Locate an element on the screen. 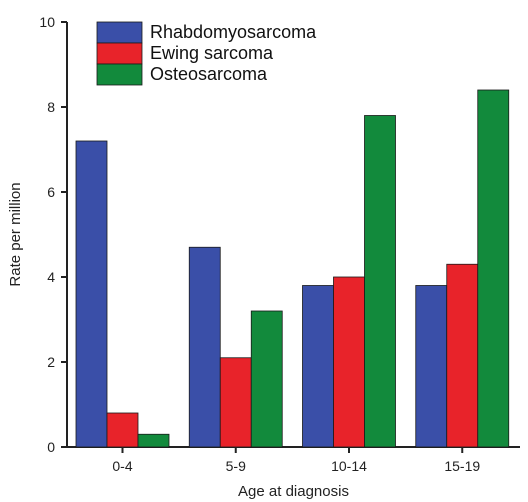  legend-label: Osteosarcoma is located at coordinates (209, 74).